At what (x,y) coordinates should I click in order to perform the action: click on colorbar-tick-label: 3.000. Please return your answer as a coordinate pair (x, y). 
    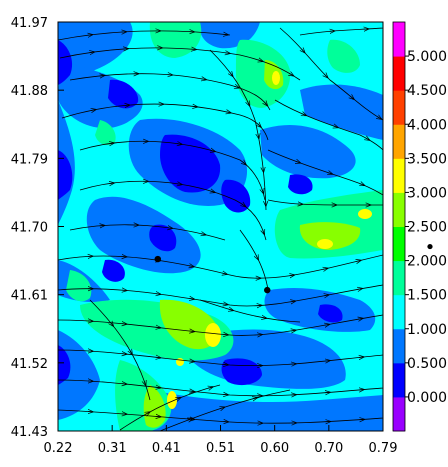
    Looking at the image, I should click on (427, 193).